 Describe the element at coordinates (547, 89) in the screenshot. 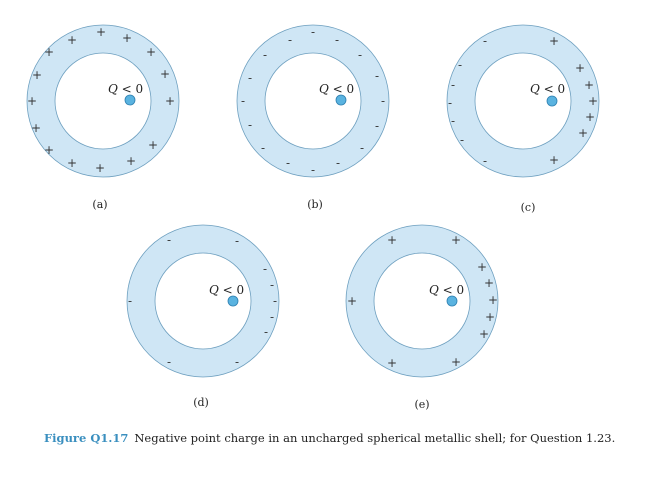

I see `panel-c-charge-label: Q < 0` at that location.